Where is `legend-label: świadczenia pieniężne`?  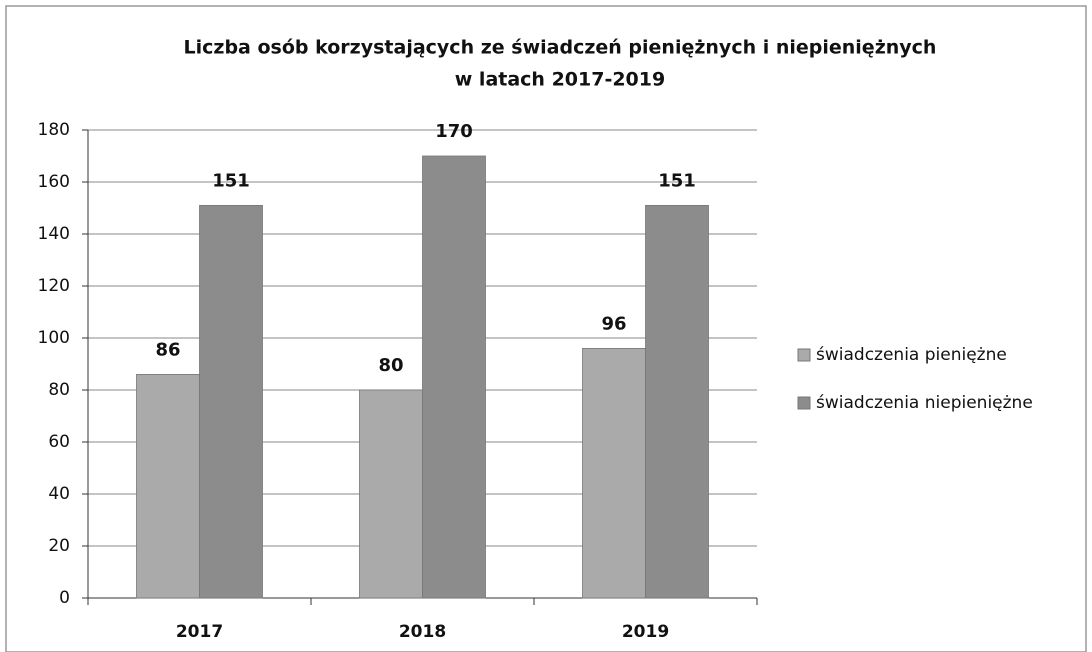
legend-label: świadczenia pieniężne is located at coordinates (911, 355).